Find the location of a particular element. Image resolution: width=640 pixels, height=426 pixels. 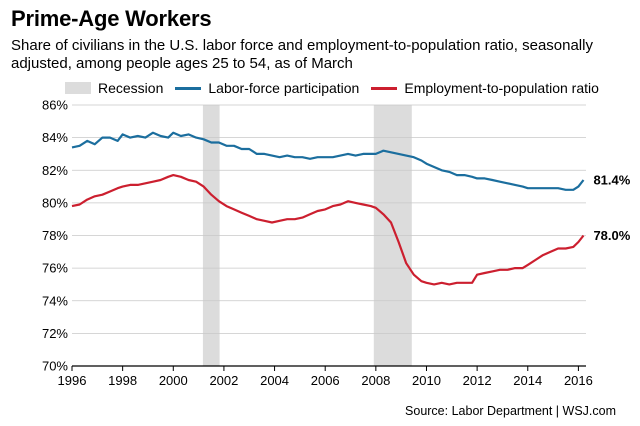

legend-swatch-recession is located at coordinates (78, 88).